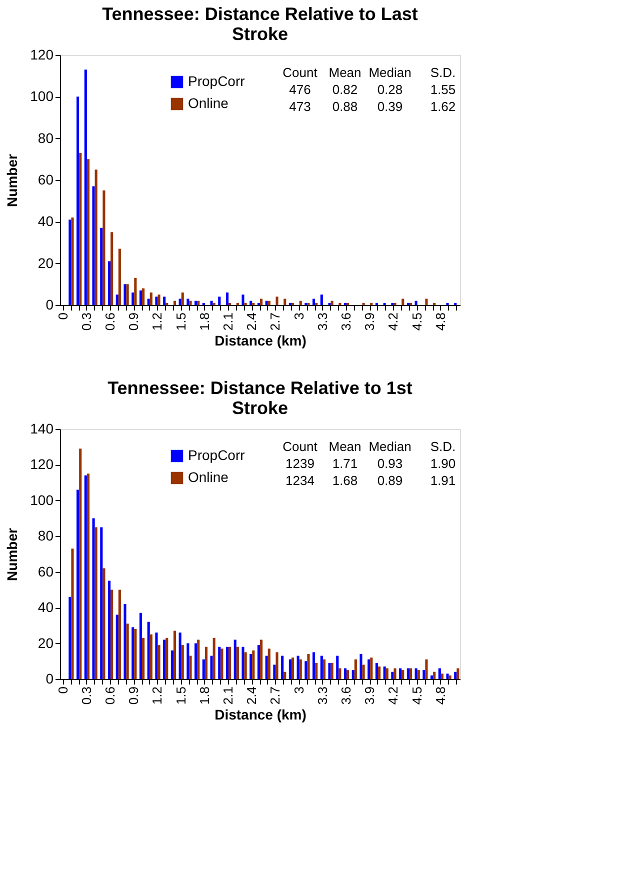 This screenshot has height=884, width=623. What do you see at coordinates (260, 340) in the screenshot?
I see `x-axis-title: Distance (km)` at bounding box center [260, 340].